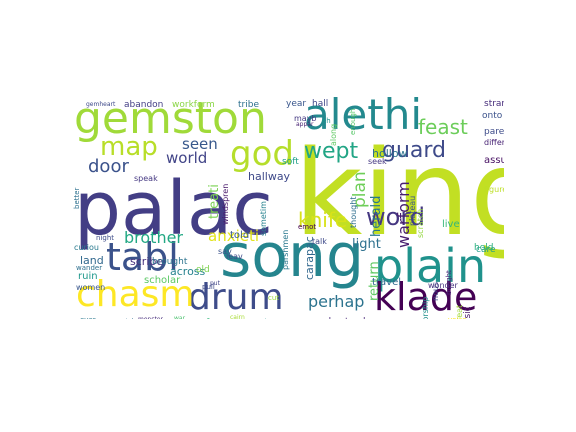 The image size is (576, 432). What do you see at coordinates (414, 150) in the screenshot?
I see `word-guard: guard` at bounding box center [414, 150].